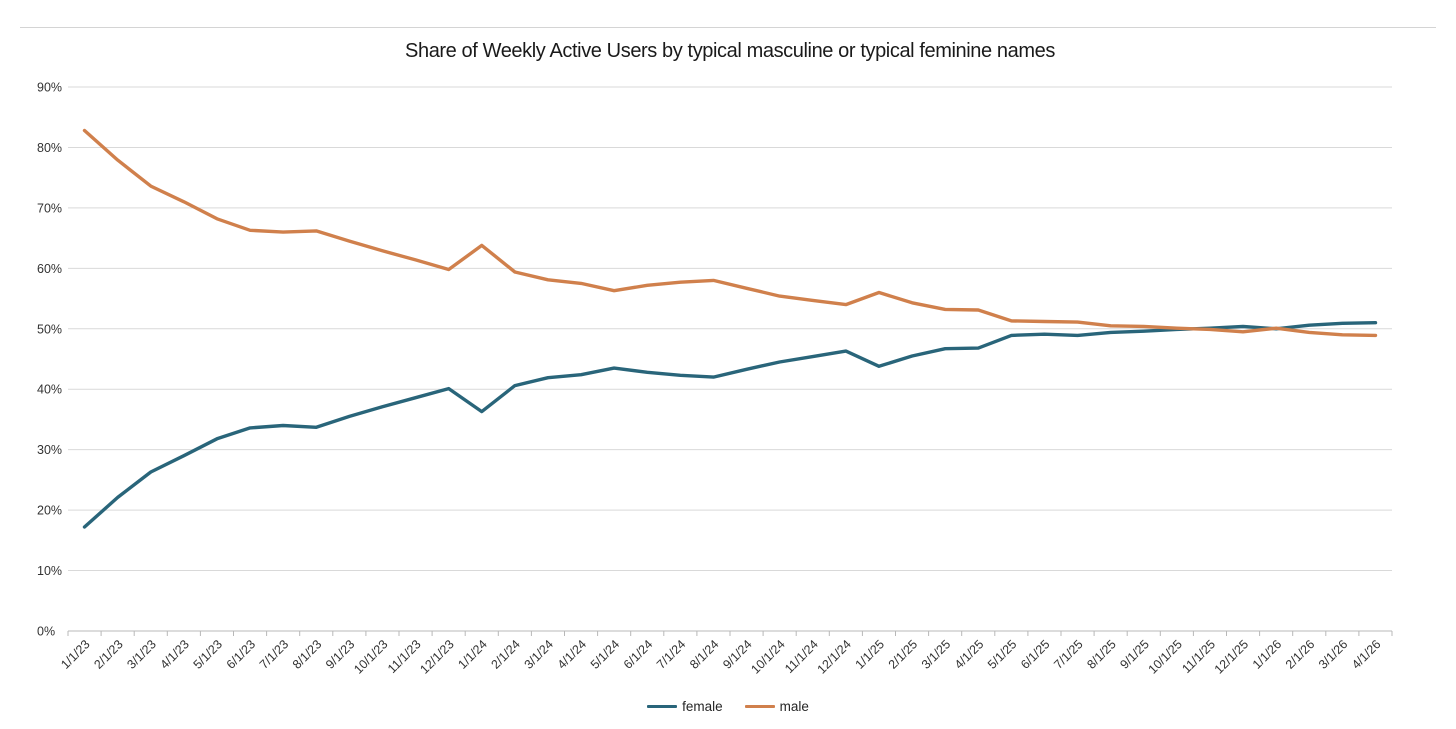 The height and width of the screenshot is (729, 1456). Describe the element at coordinates (46, 632) in the screenshot. I see `y-tick-label: 0%` at that location.